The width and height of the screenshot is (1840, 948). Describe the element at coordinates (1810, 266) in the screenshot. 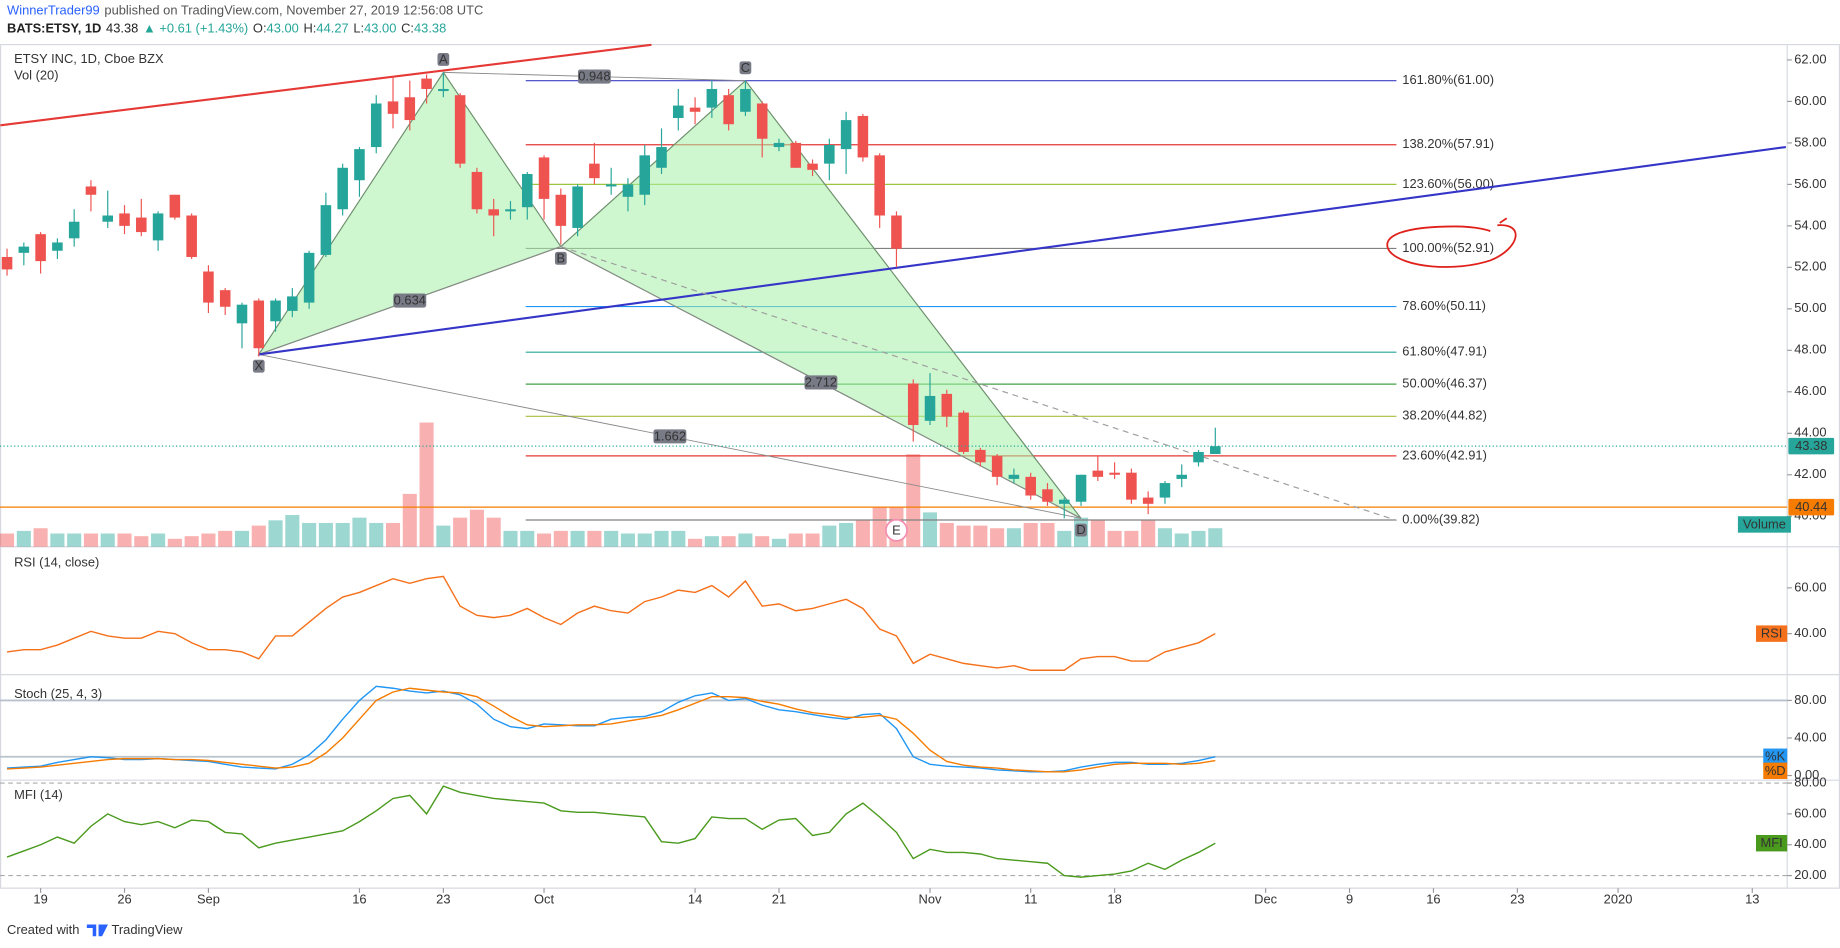

I see `y-tick-label: 52.00` at that location.